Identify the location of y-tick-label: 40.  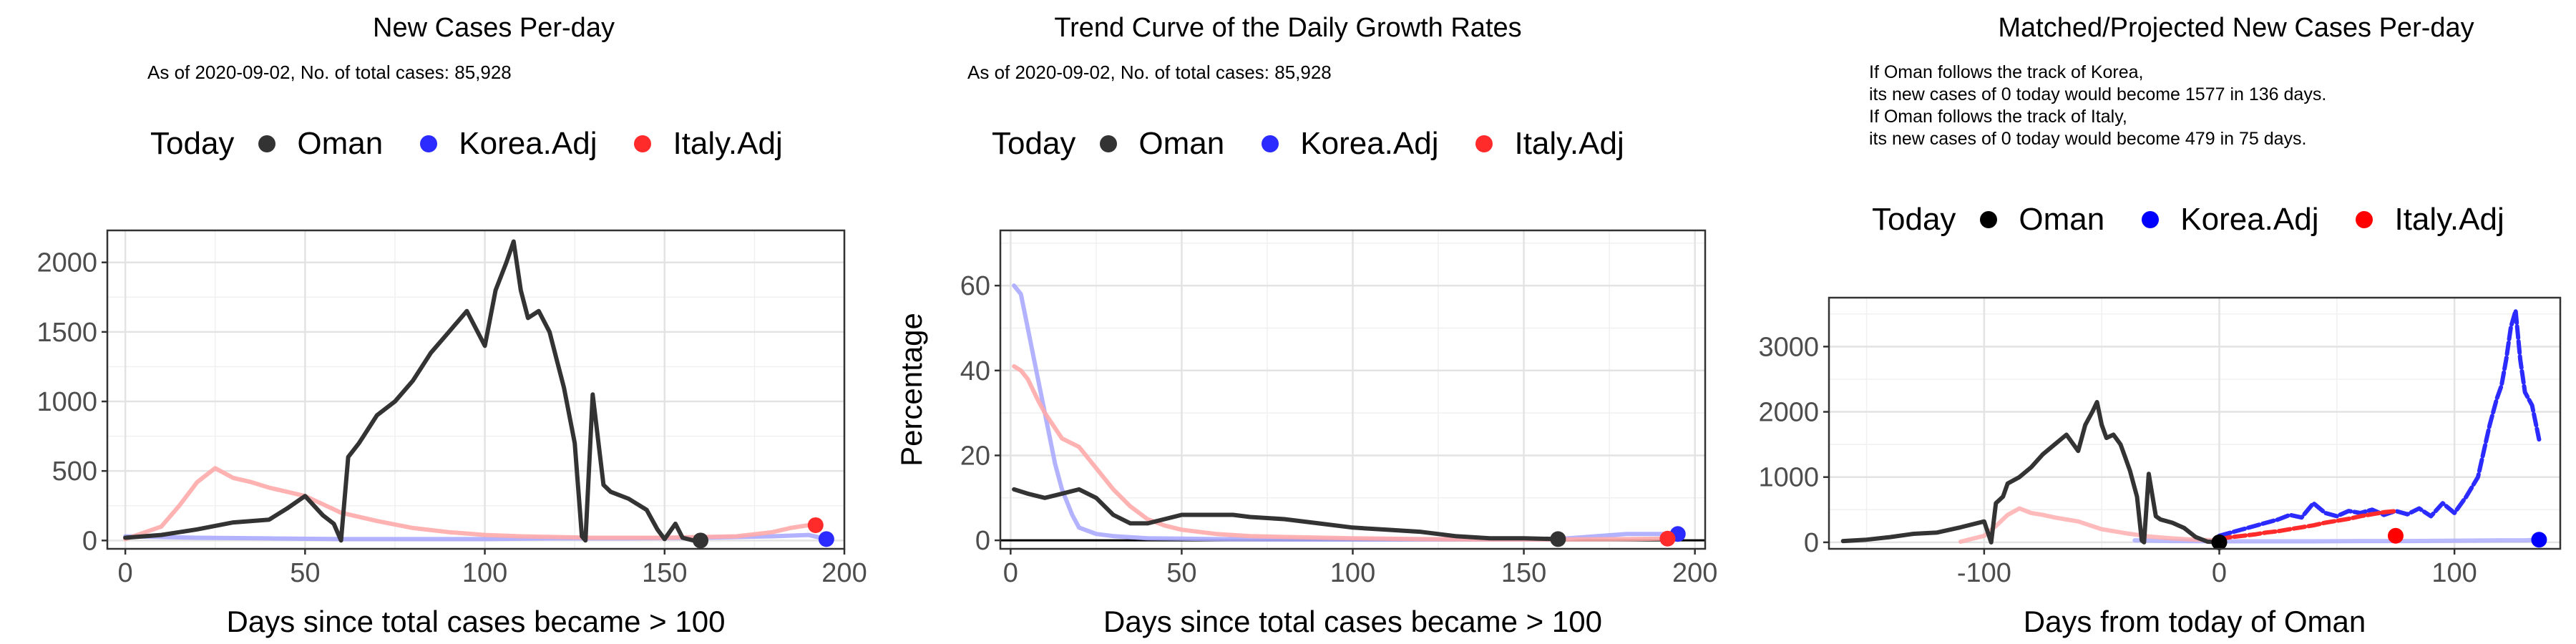
(975, 371).